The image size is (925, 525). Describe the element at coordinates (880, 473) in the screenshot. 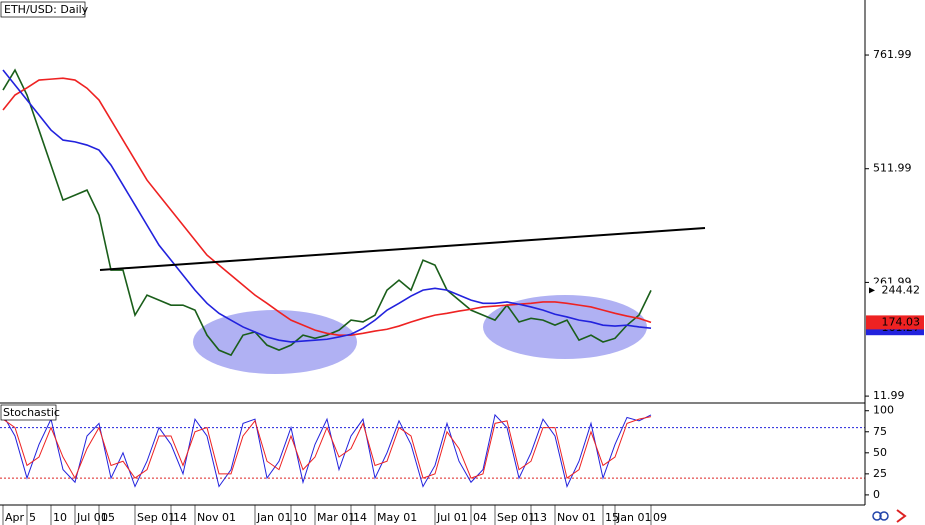

I see `y-tick-label: 25` at that location.